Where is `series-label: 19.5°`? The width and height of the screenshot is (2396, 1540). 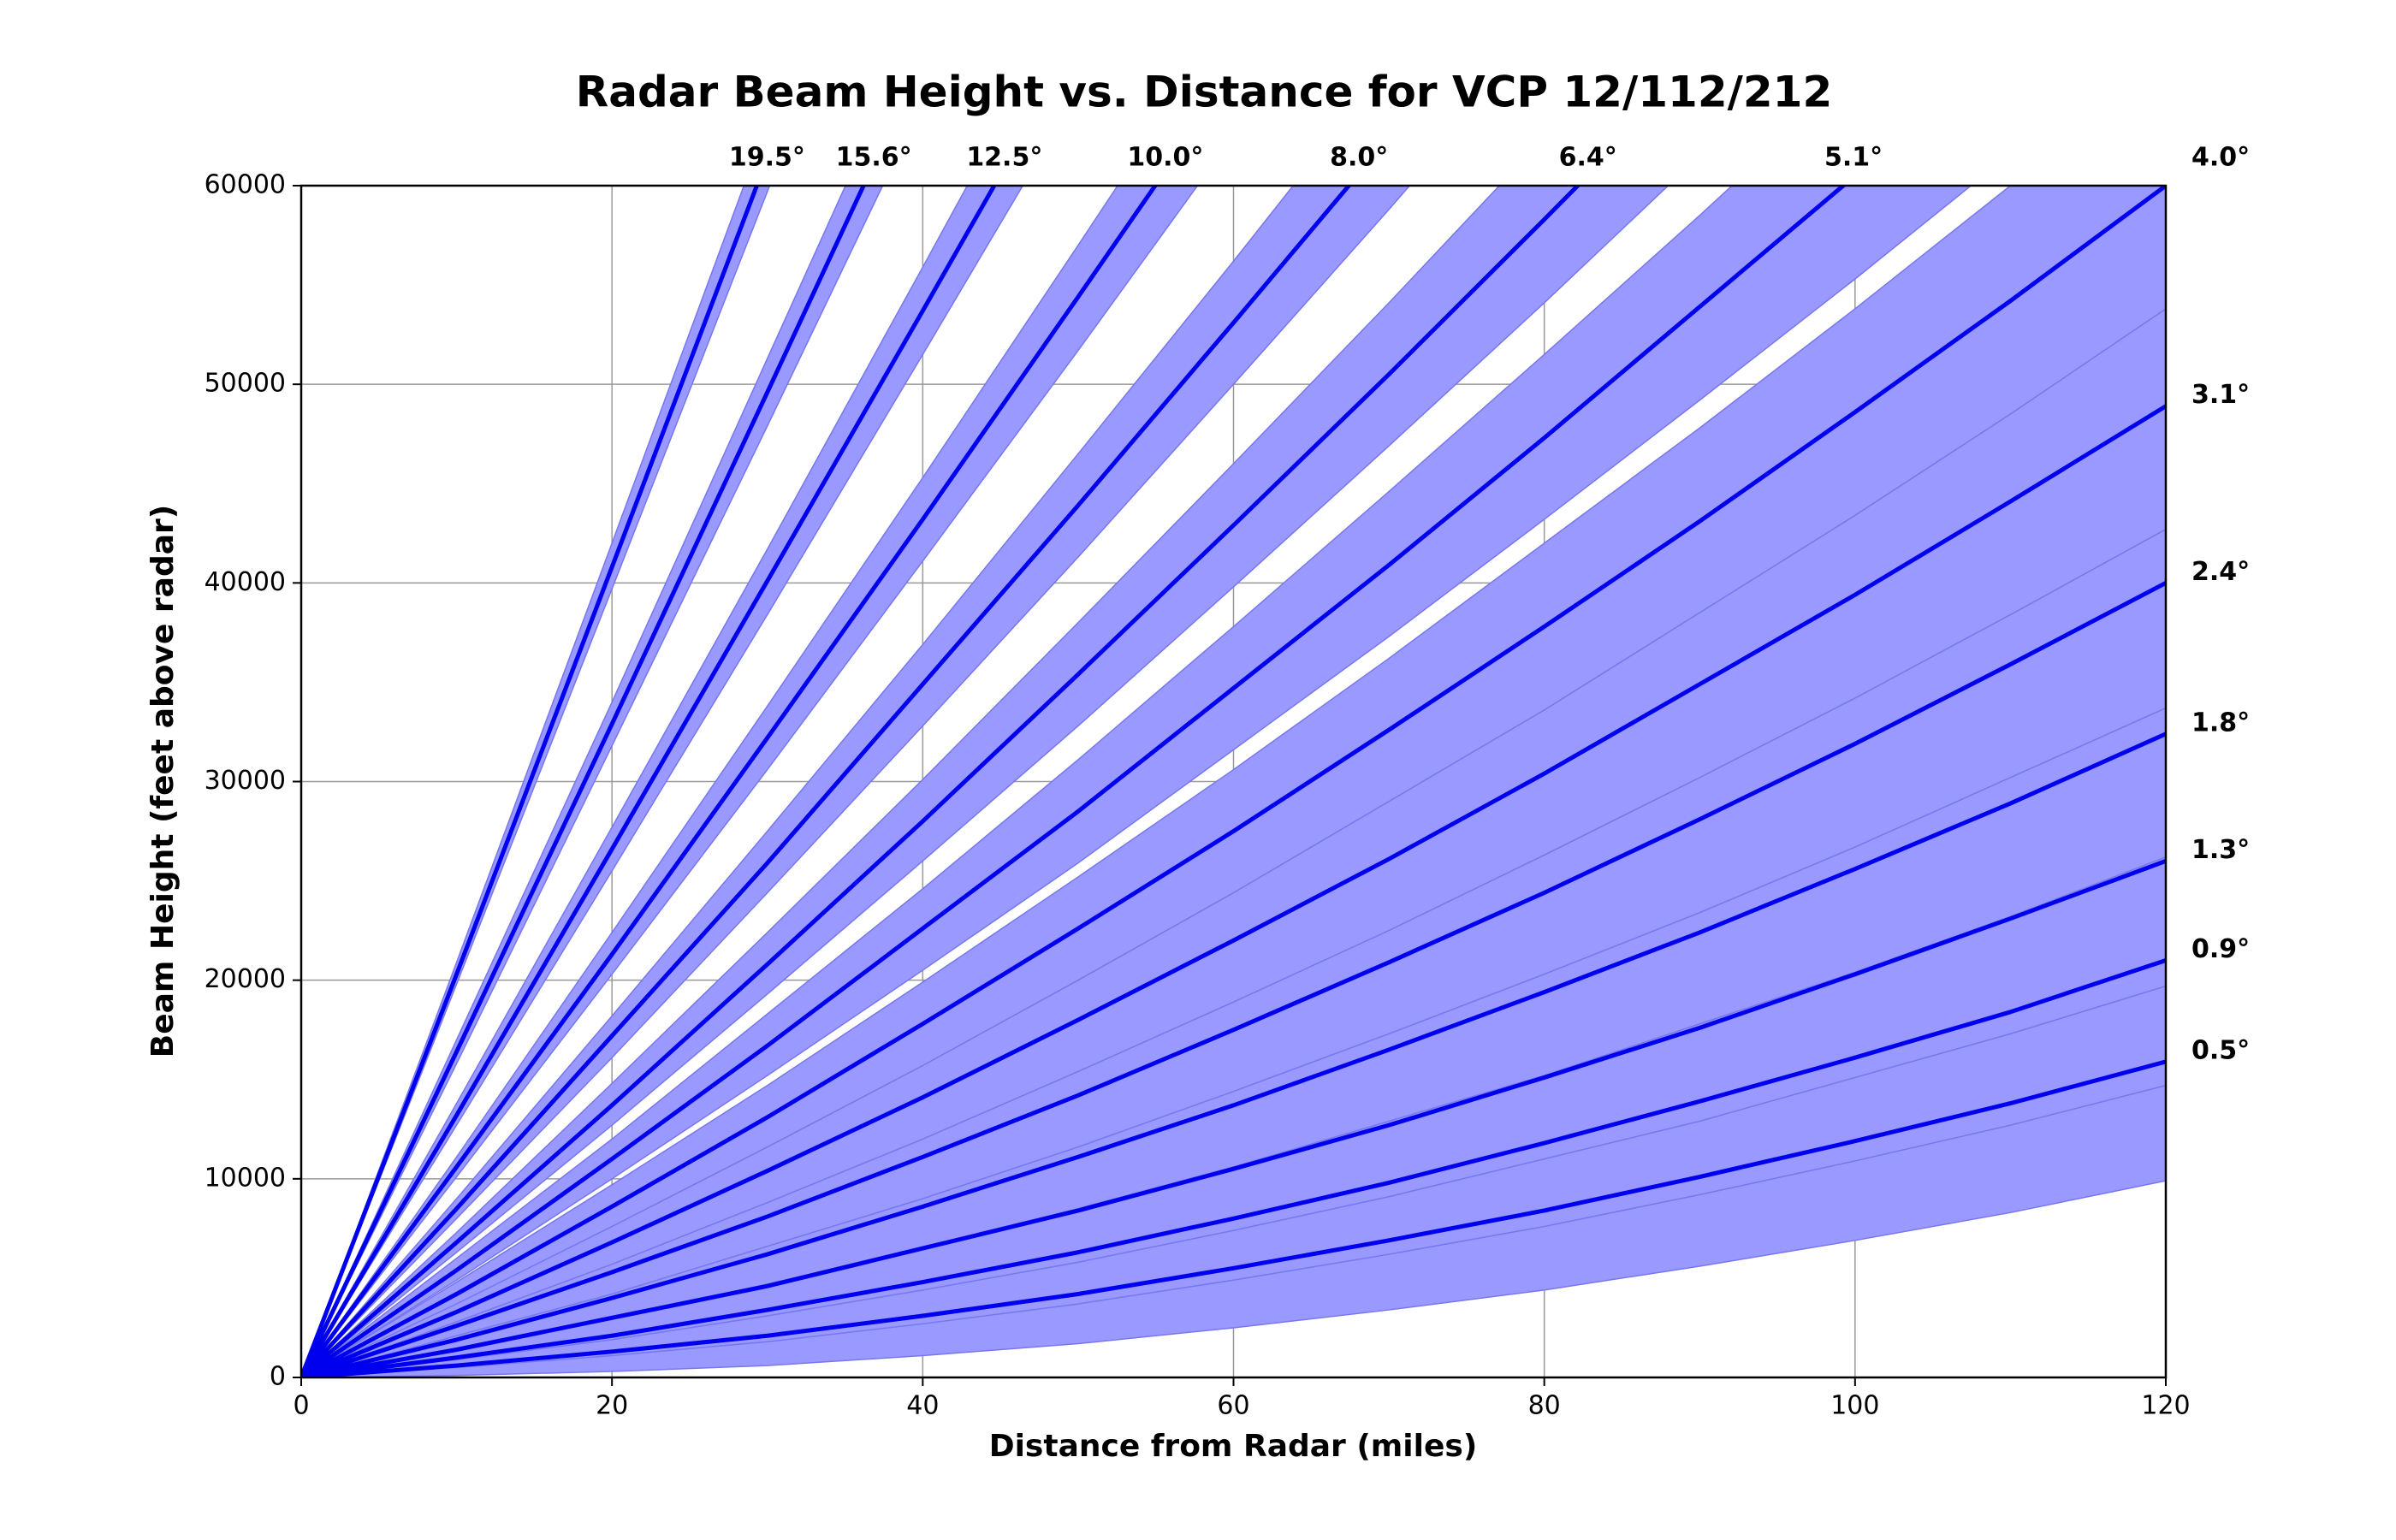
series-label: 19.5° is located at coordinates (767, 158).